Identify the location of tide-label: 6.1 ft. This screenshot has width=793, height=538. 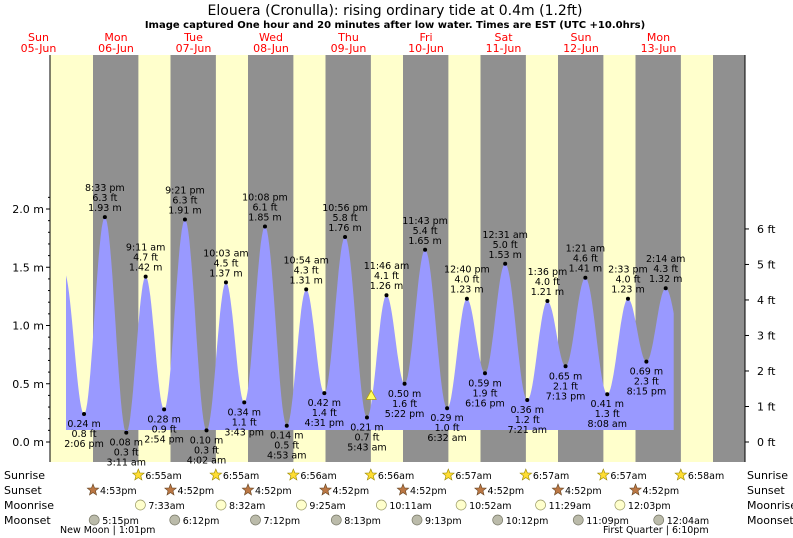
(264, 207).